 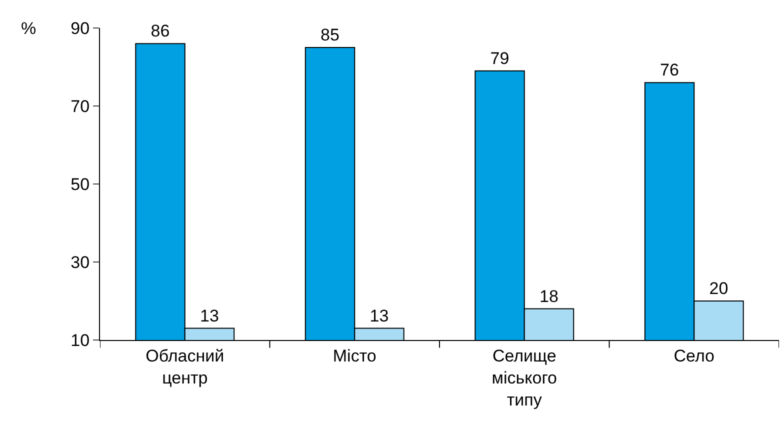 I want to click on data-label: 18, so click(x=549, y=296).